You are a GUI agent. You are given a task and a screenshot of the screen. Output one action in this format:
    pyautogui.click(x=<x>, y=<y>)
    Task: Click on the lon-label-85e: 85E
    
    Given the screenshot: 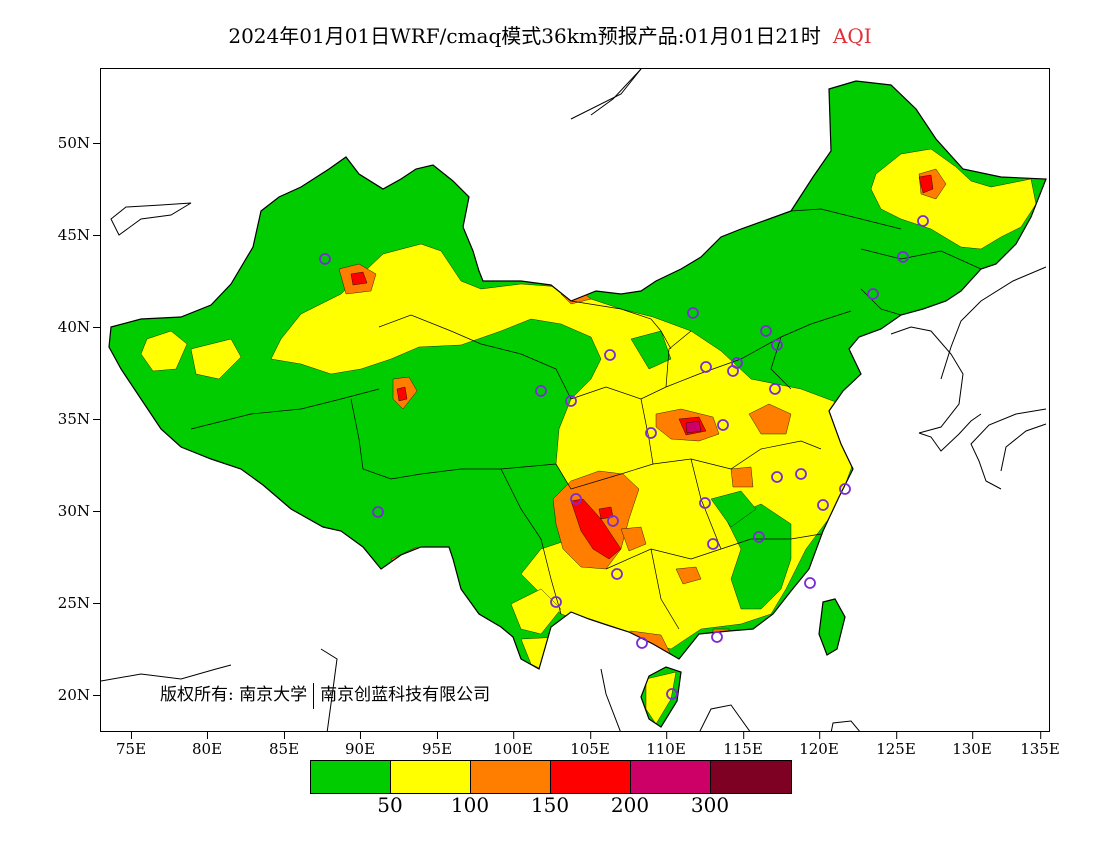 What is the action you would take?
    pyautogui.click(x=284, y=745)
    